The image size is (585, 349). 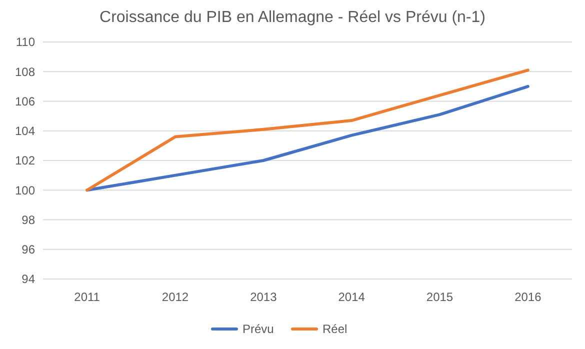 What do you see at coordinates (264, 297) in the screenshot?
I see `x-tick-label: 2013` at bounding box center [264, 297].